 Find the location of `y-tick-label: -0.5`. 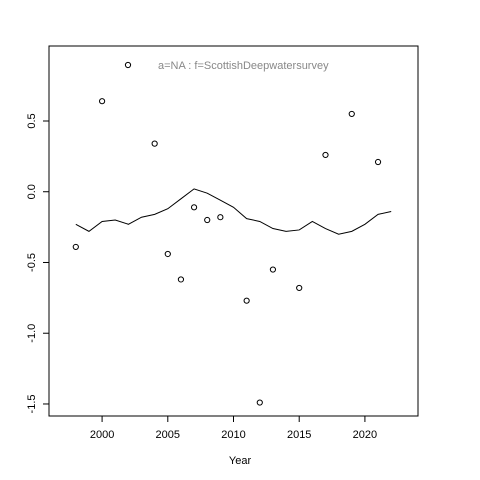

y-tick-label: -0.5 is located at coordinates (32, 262).